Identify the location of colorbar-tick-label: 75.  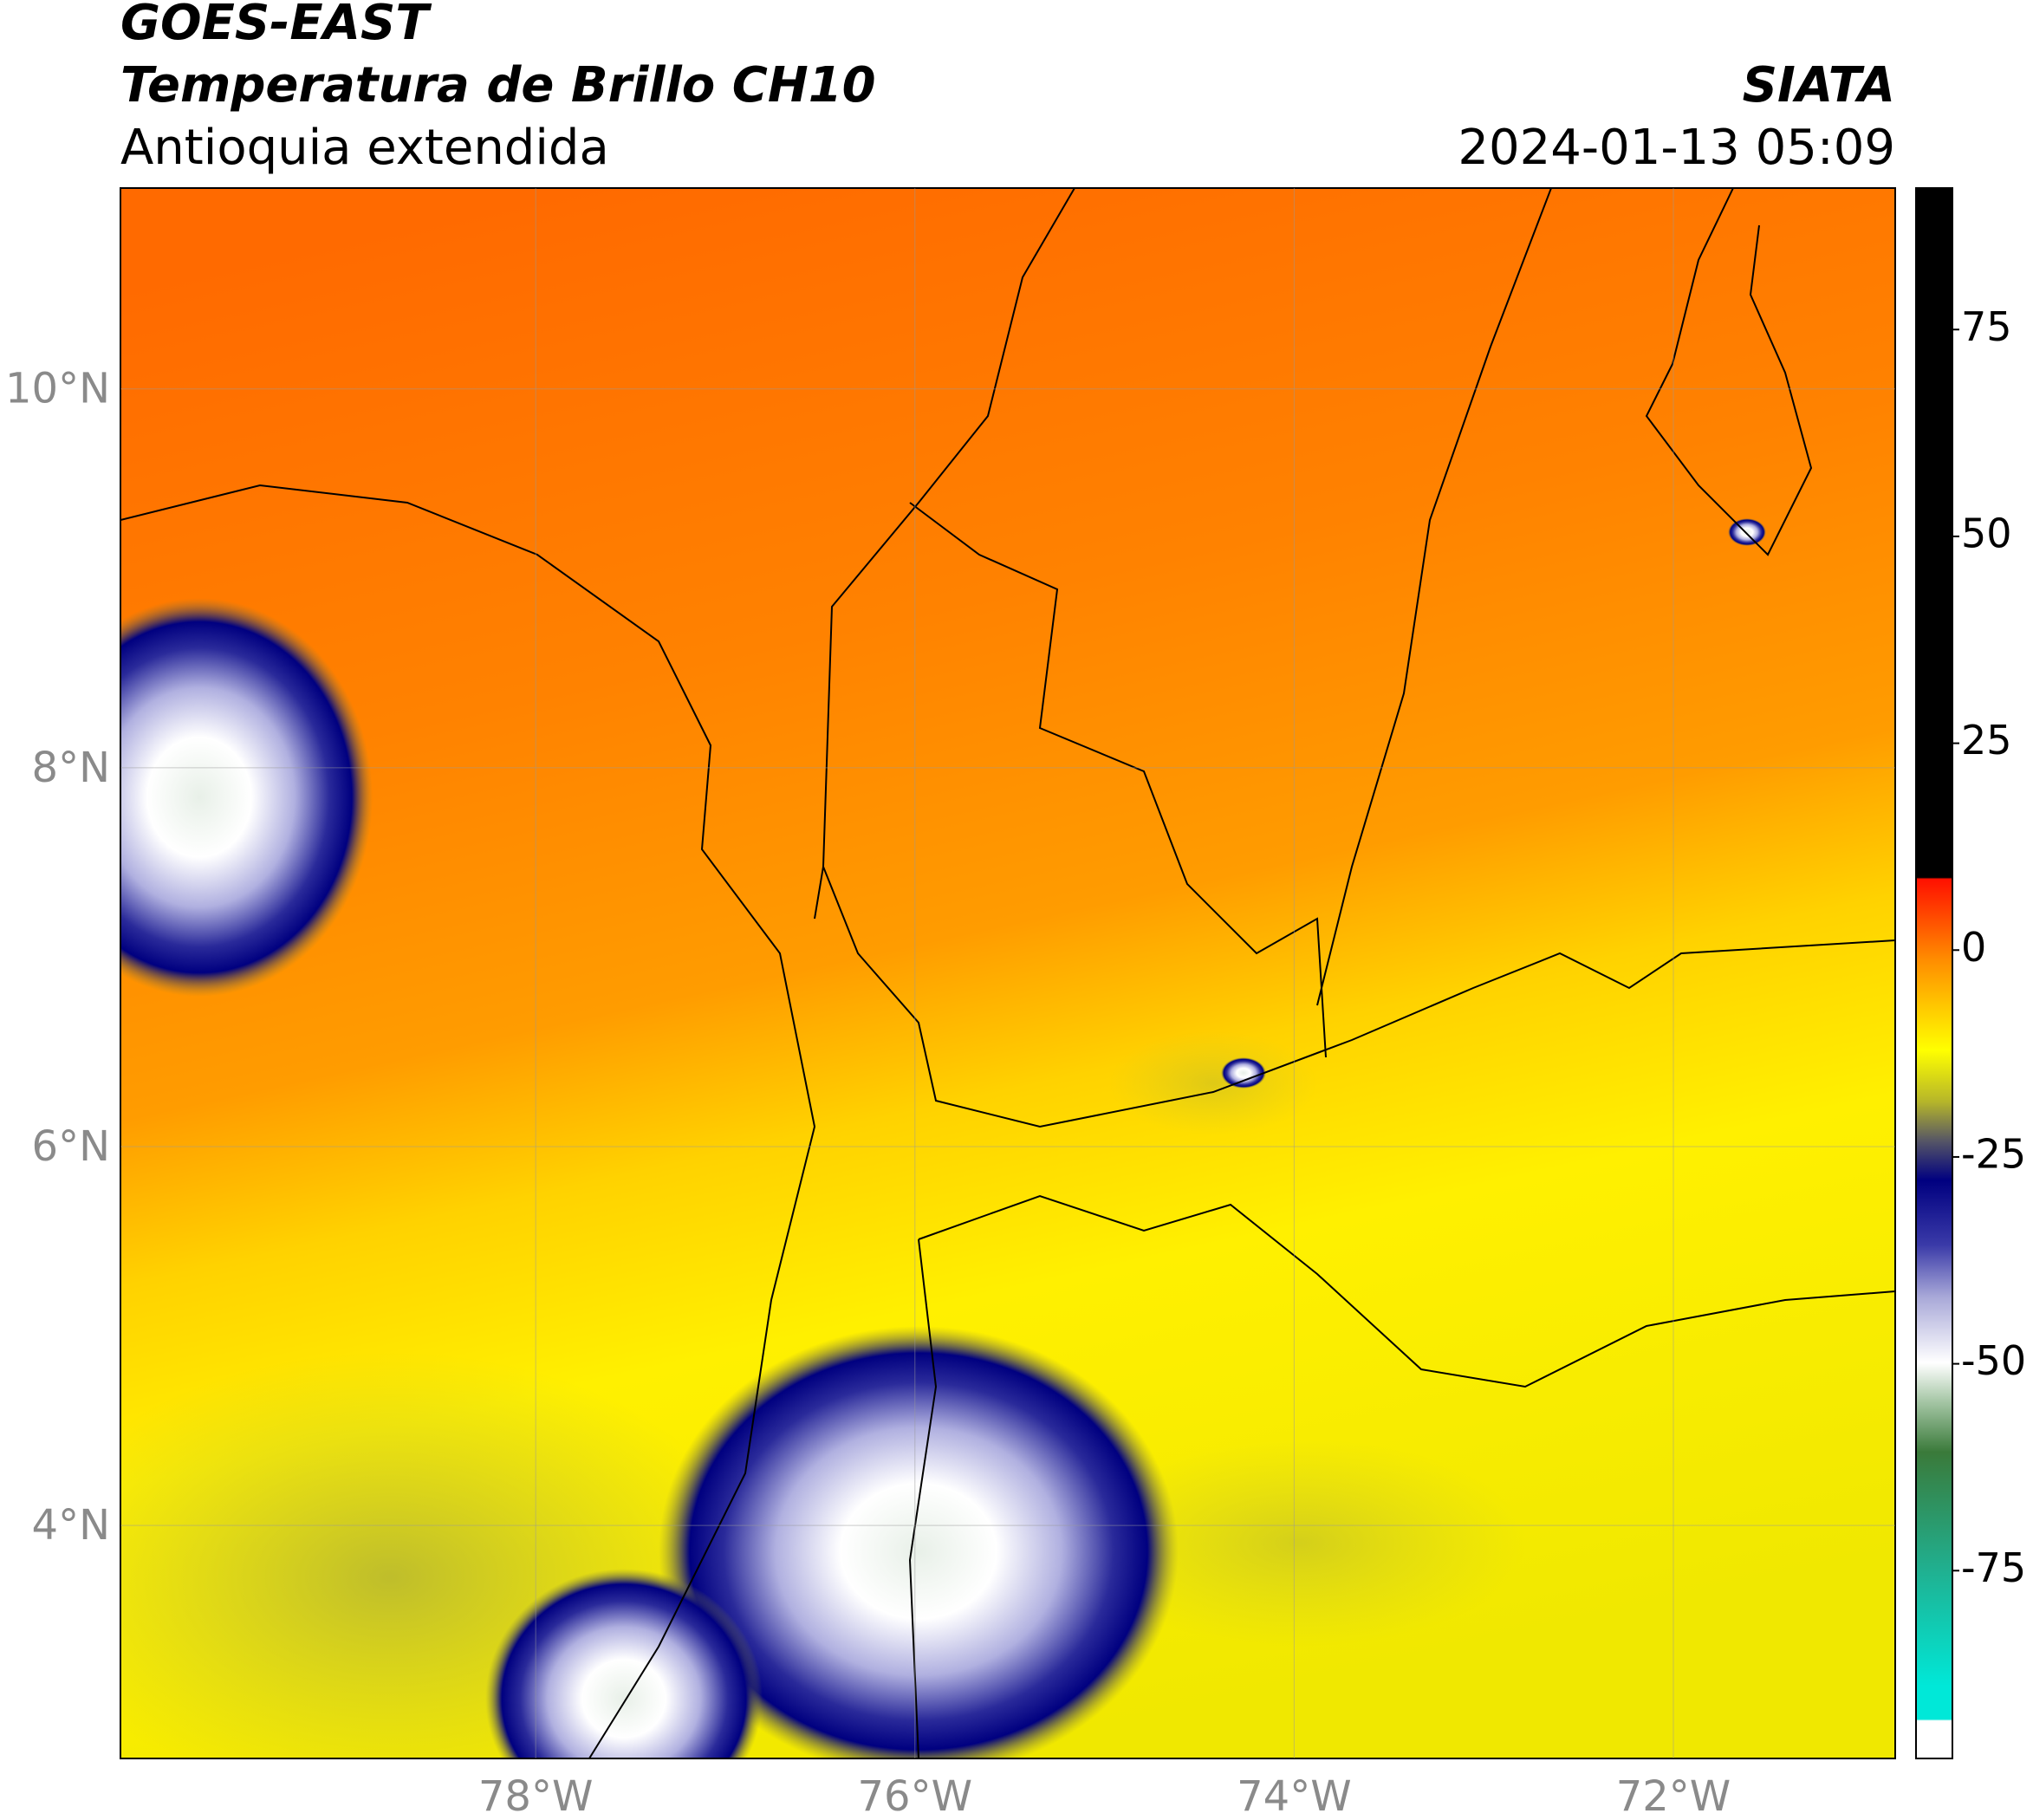
(1986, 326).